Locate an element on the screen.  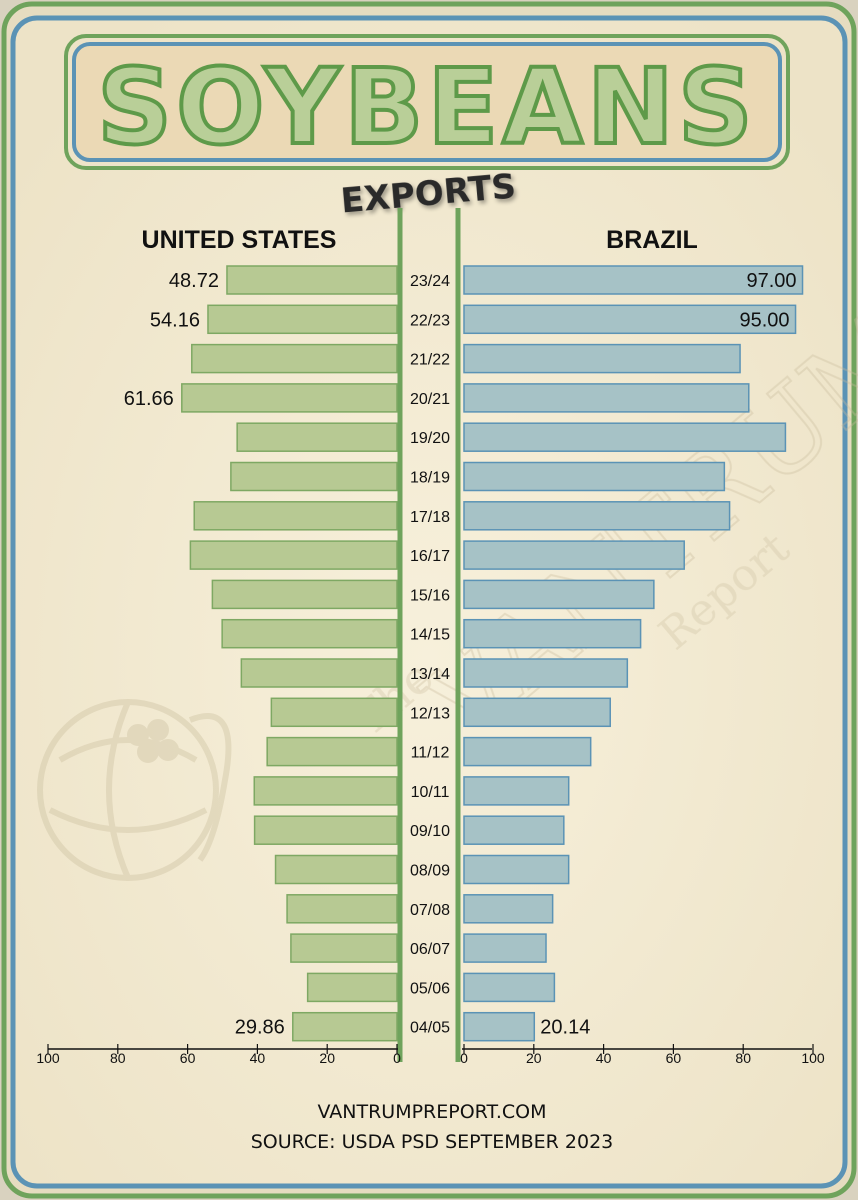
brazil-data-label: 95.00 is located at coordinates (764, 320).